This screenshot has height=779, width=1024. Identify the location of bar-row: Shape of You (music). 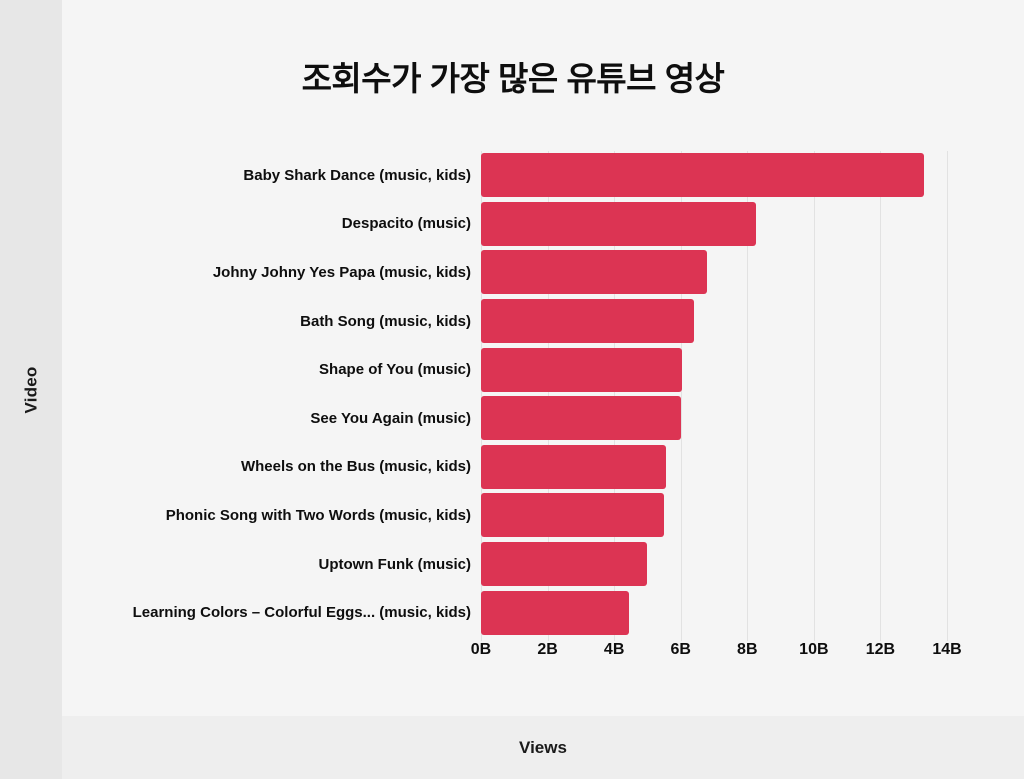
(543, 369).